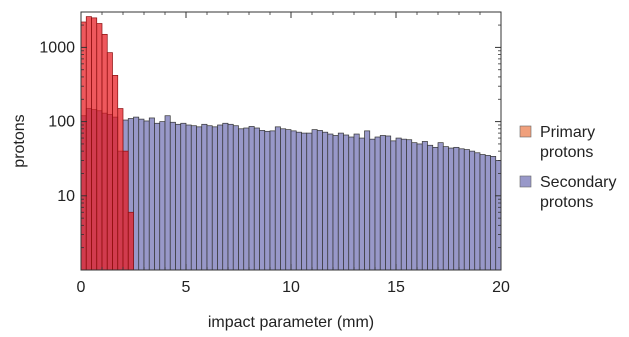  Describe the element at coordinates (81, 287) in the screenshot. I see `x-tick-label: 0` at that location.